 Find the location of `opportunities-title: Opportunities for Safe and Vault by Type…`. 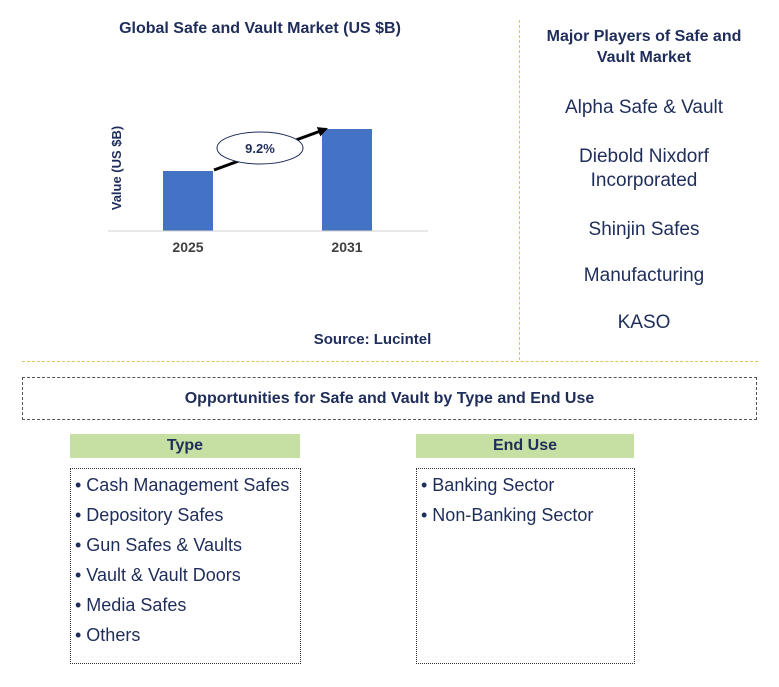

opportunities-title: Opportunities for Safe and Vault by Type… is located at coordinates (389, 398).